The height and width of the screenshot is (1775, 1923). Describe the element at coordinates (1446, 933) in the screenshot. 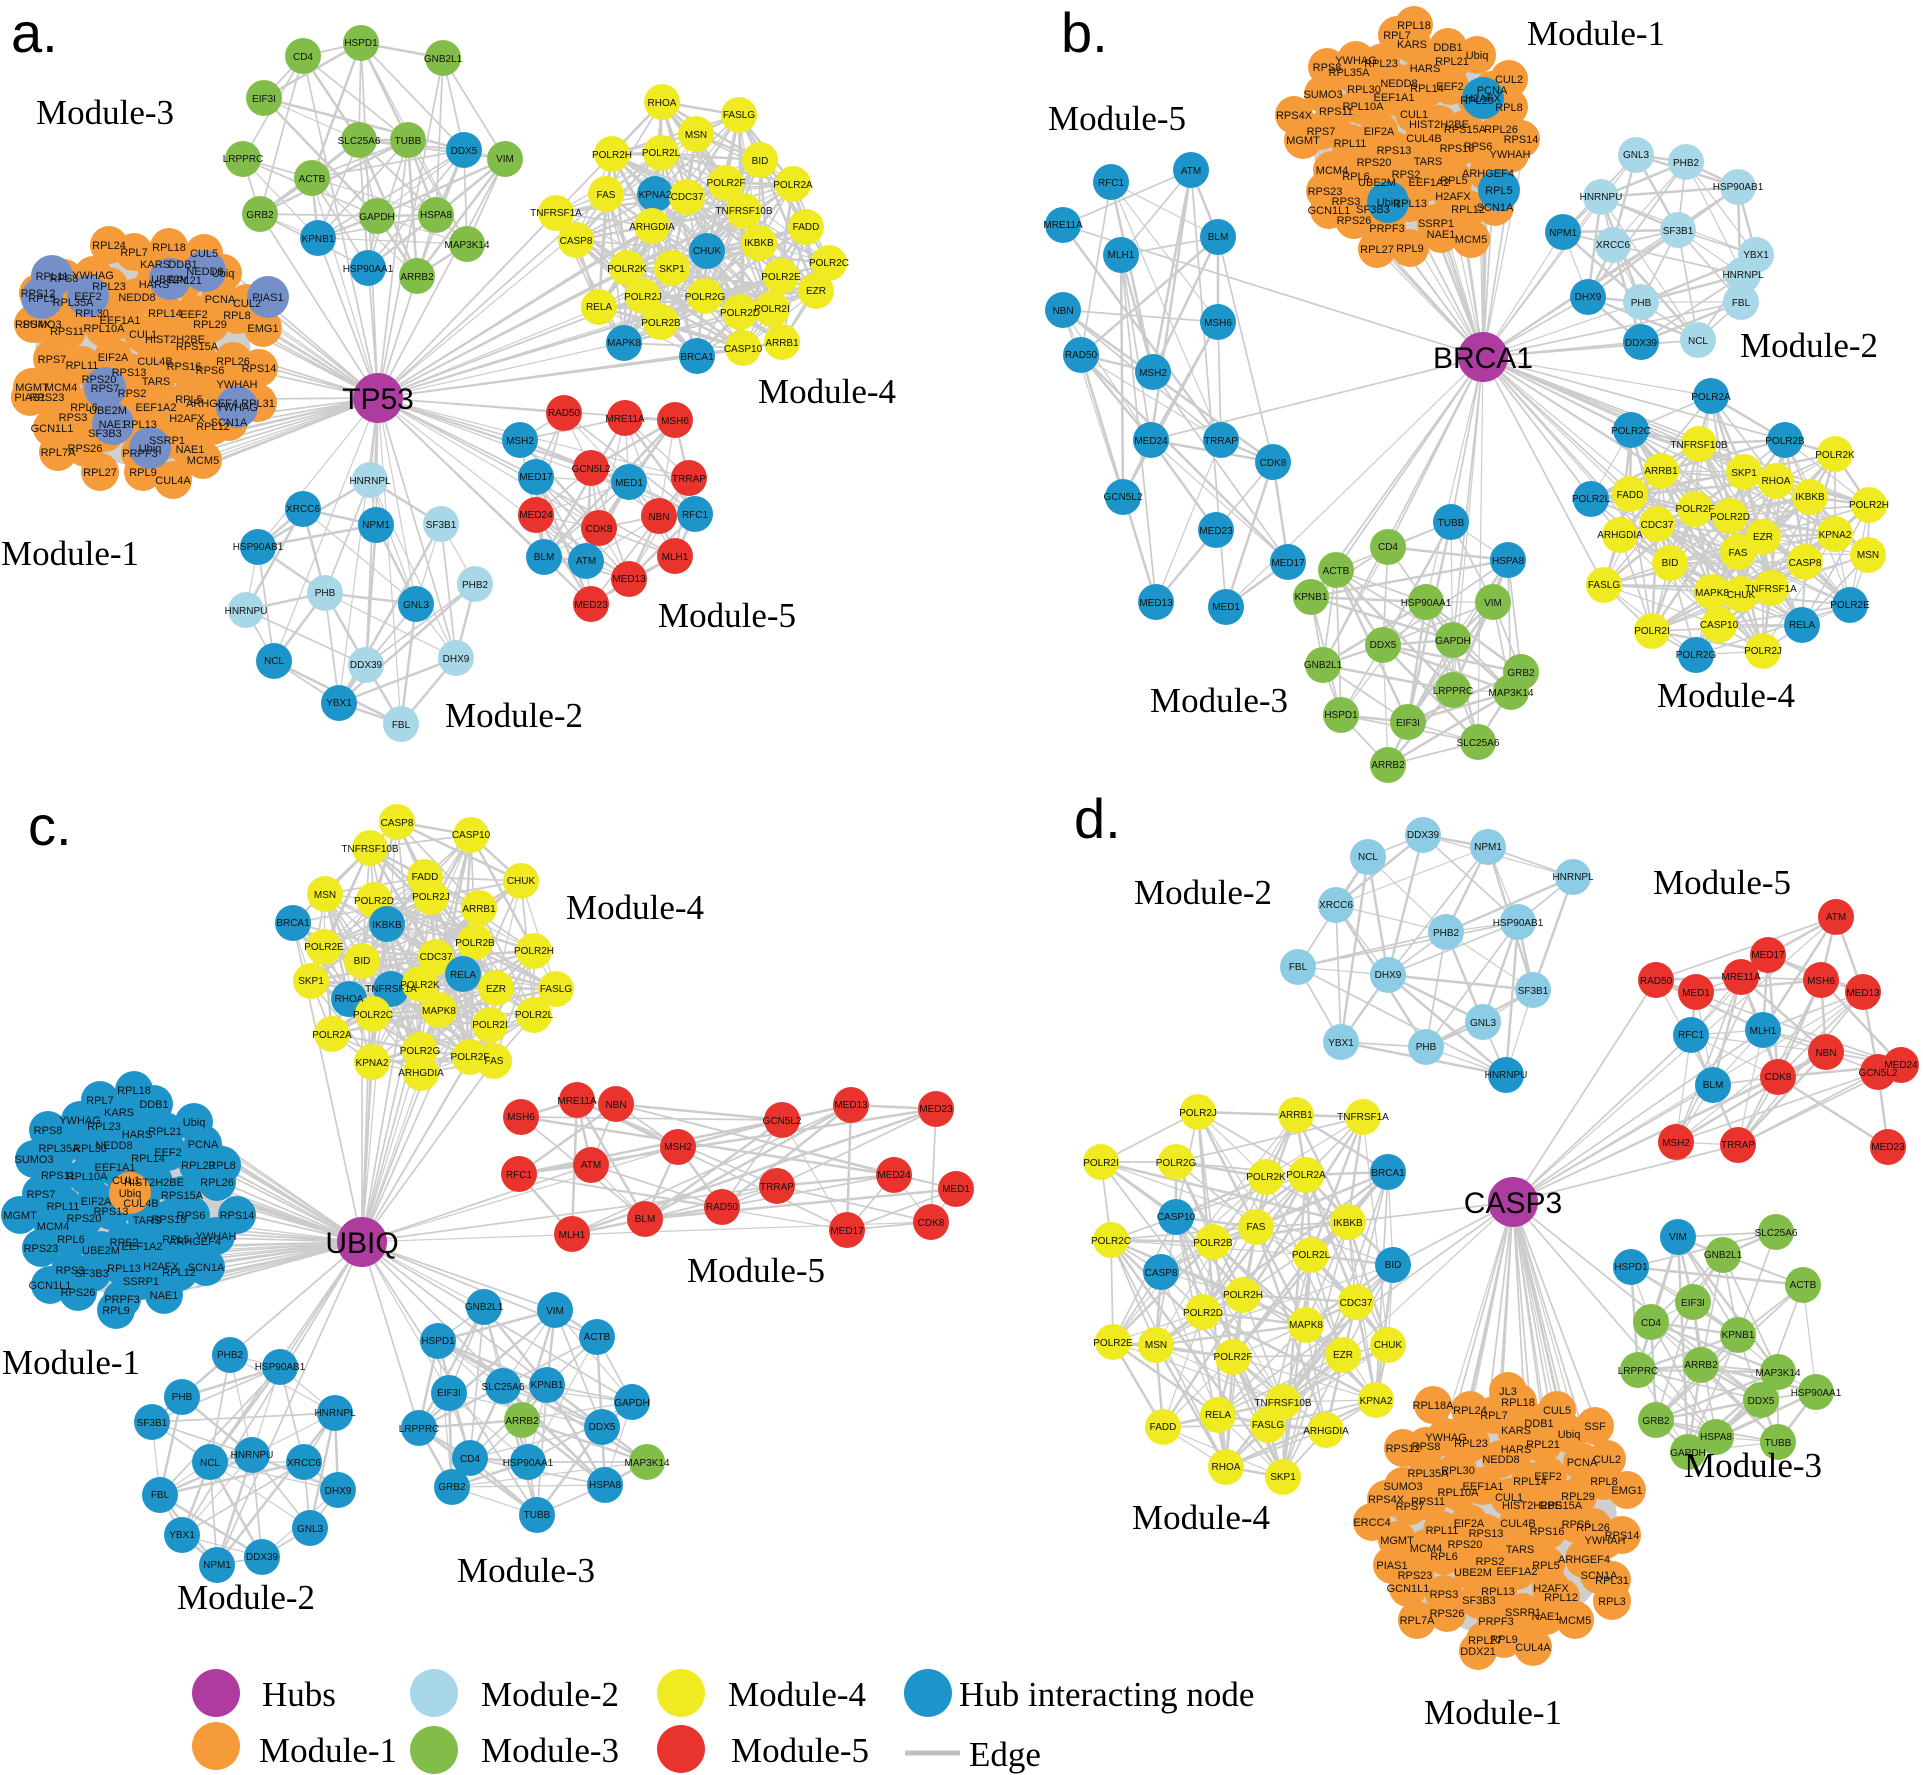

I see `svg-text: PHB2` at that location.